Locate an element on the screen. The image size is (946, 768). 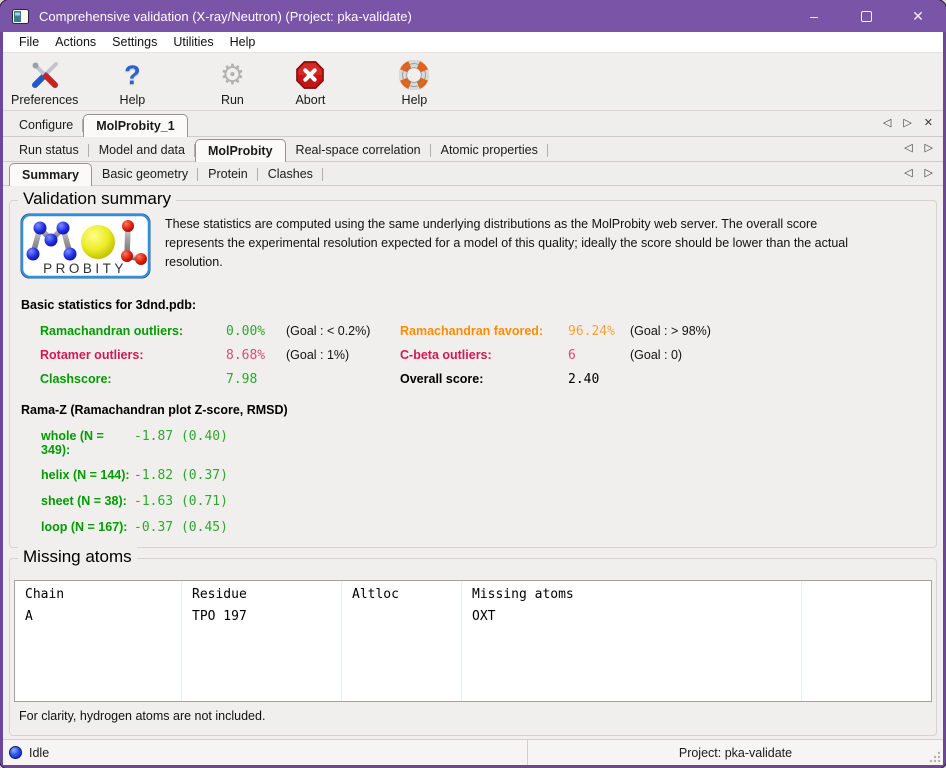
toolbar: Preferences ? Help ⚙ Run Abort is located at coordinates (473, 82).